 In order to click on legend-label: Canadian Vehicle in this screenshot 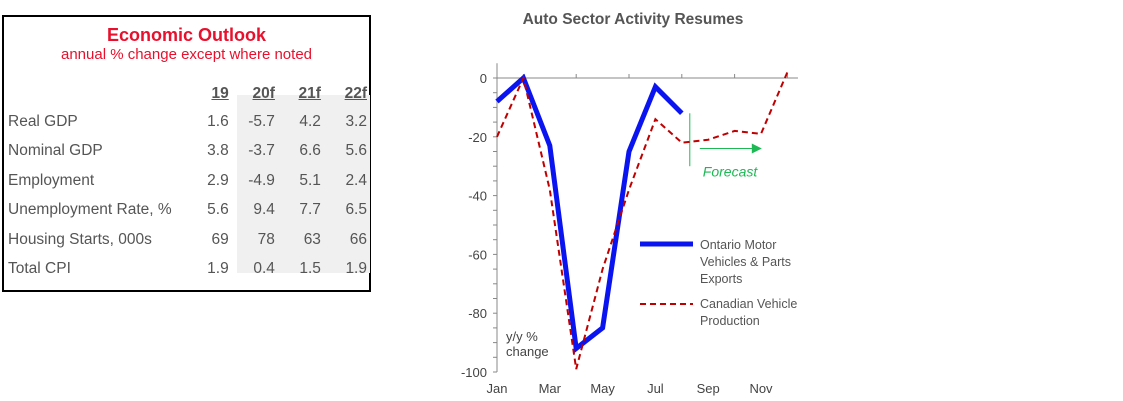, I will do `click(748, 304)`.